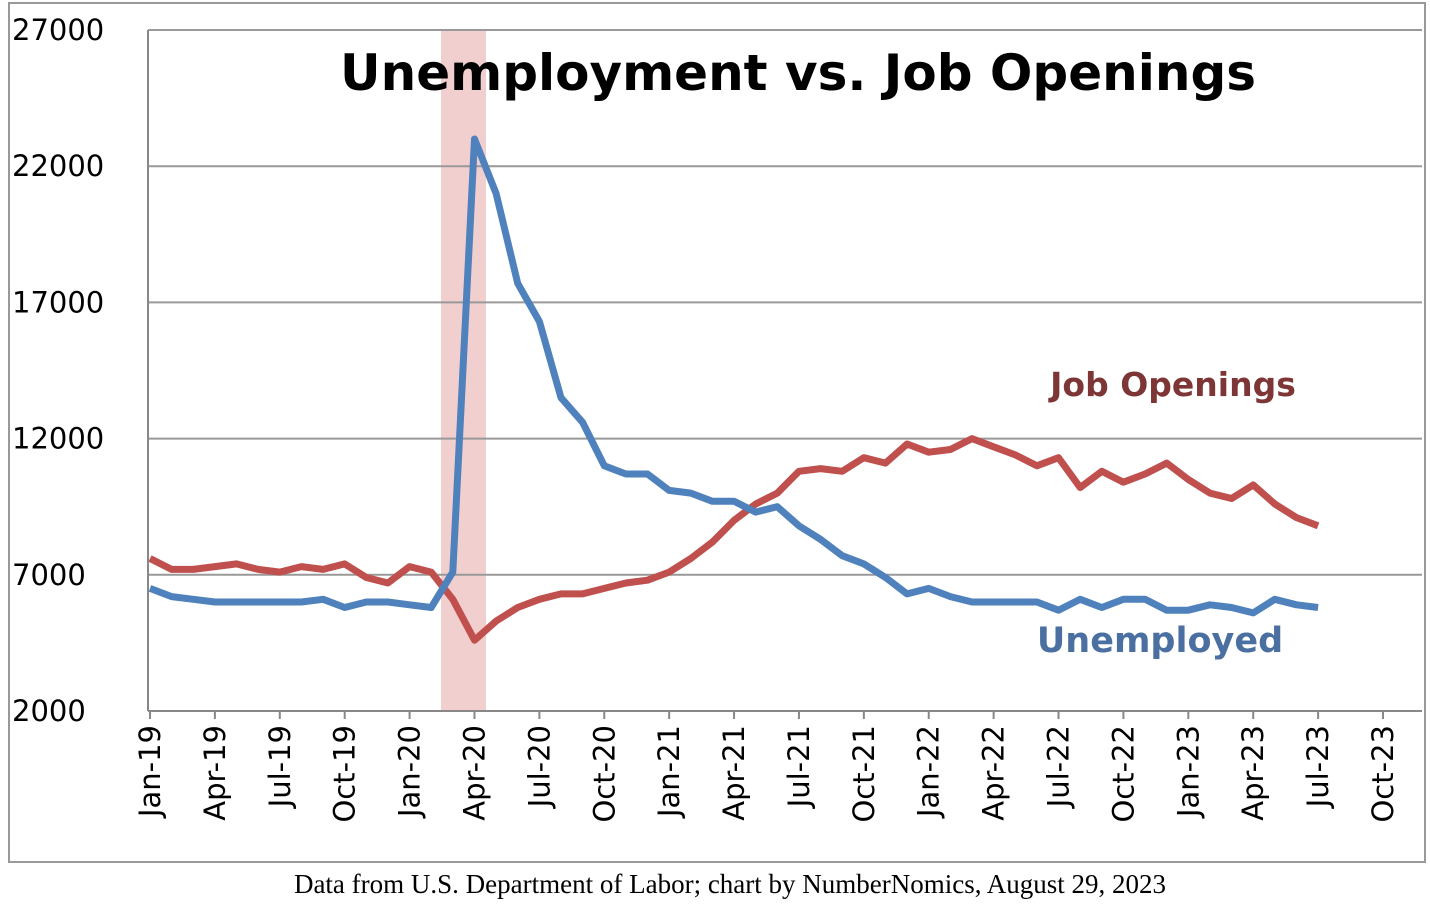  Describe the element at coordinates (58, 302) in the screenshot. I see `y-tick-label: 17000` at that location.